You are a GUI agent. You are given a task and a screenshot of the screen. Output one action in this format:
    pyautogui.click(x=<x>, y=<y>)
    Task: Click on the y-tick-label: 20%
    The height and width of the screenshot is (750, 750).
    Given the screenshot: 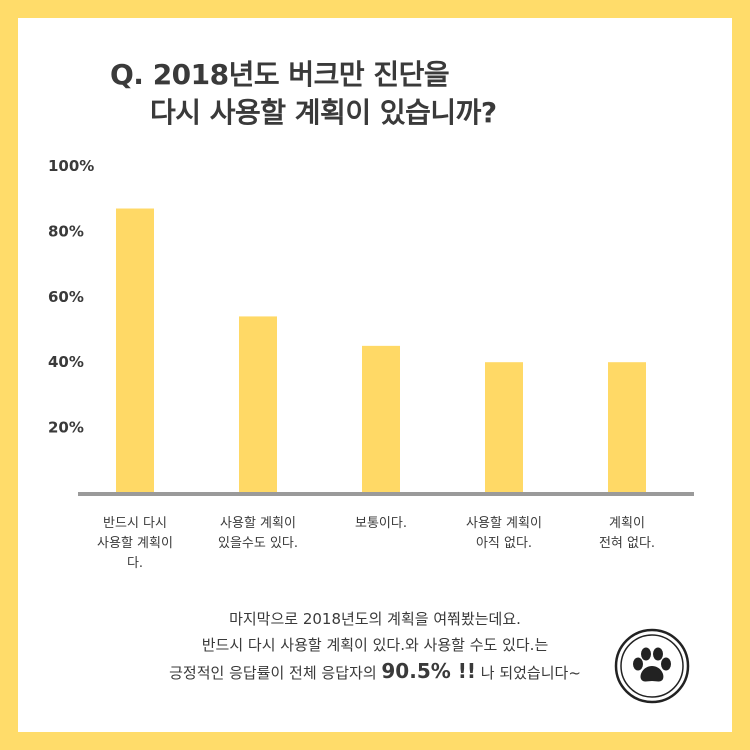 What is the action you would take?
    pyautogui.click(x=66, y=428)
    